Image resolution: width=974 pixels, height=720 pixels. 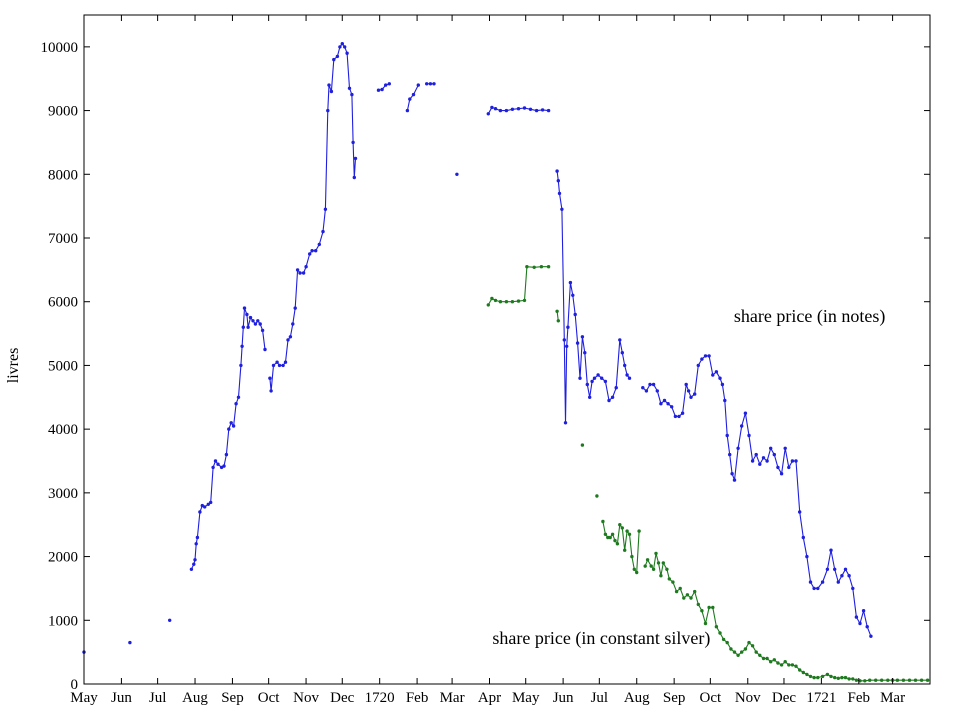 I want to click on x-tick-label: Feb, so click(x=417, y=698).